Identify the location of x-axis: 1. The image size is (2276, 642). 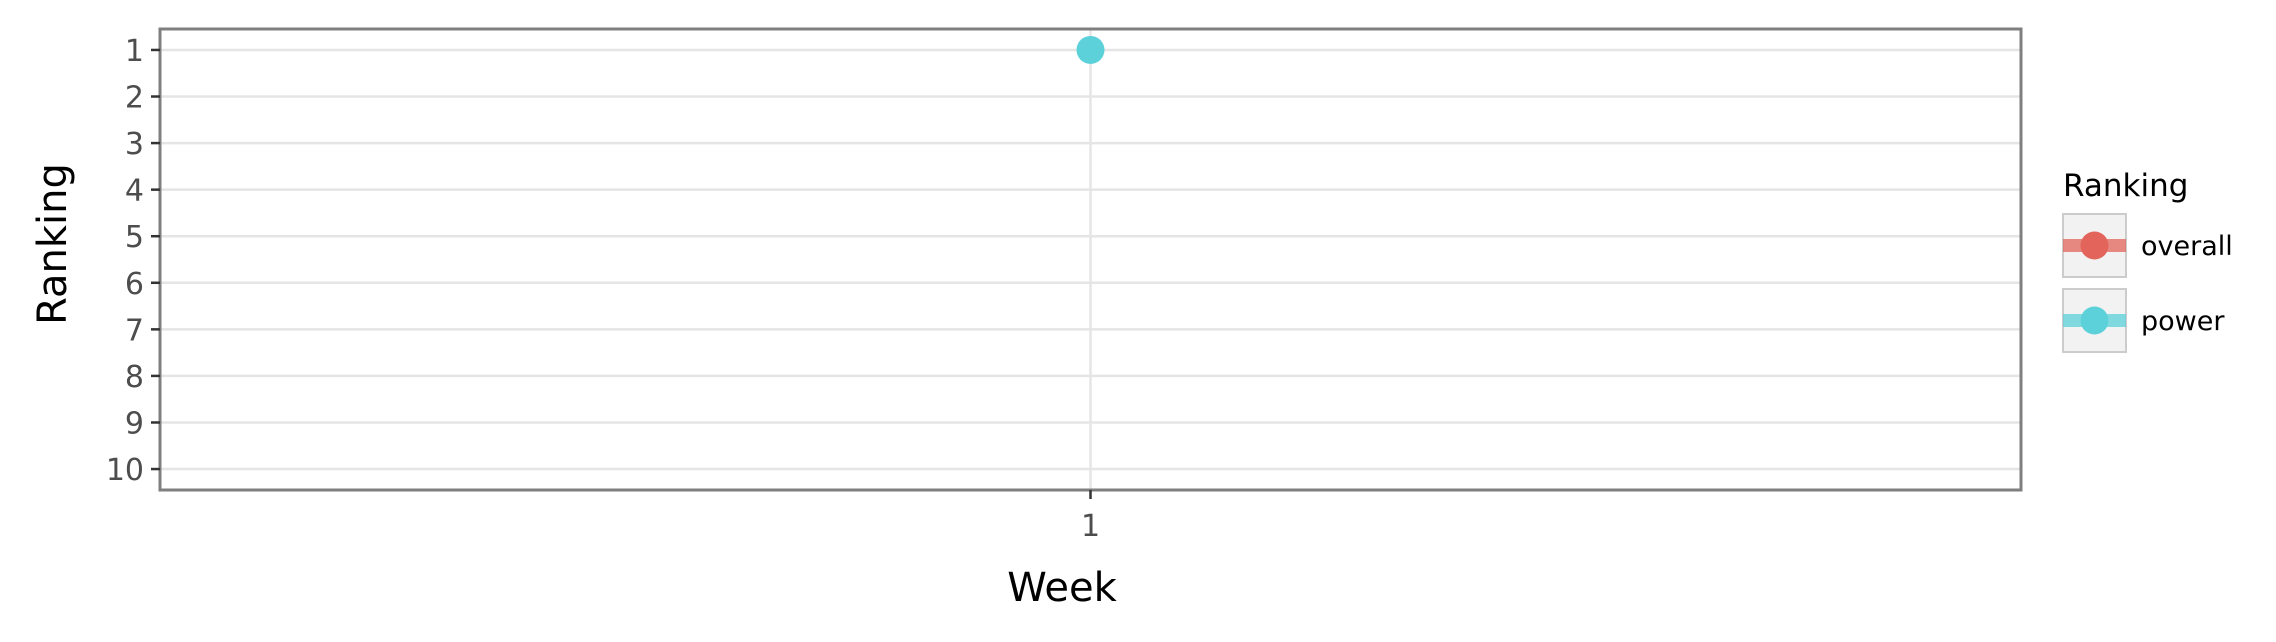
(1090, 517).